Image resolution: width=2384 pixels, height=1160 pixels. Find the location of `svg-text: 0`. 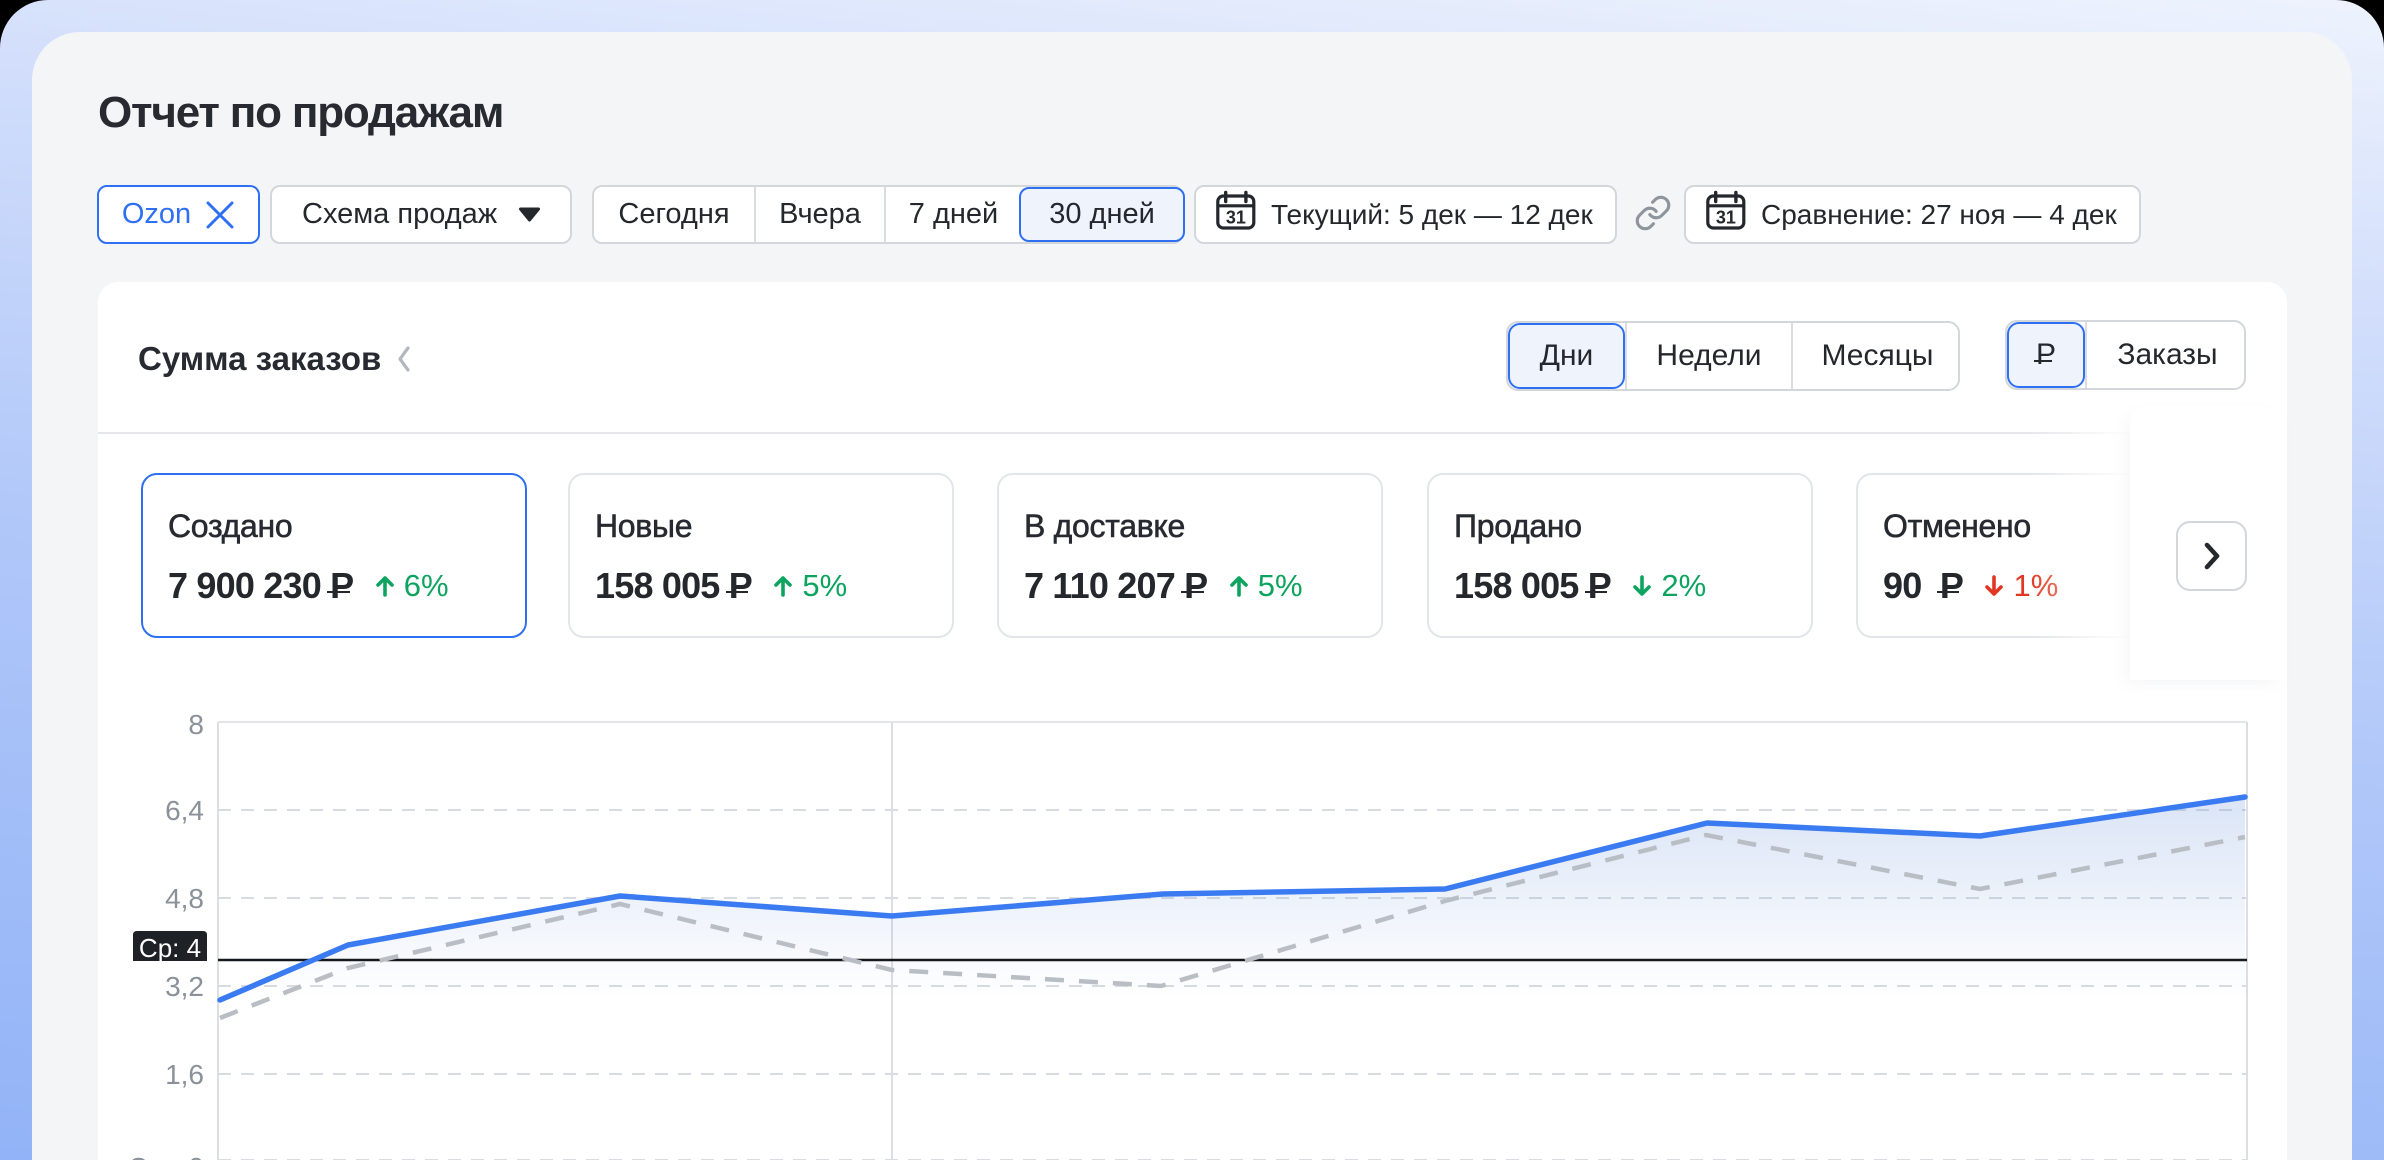

svg-text: 0 is located at coordinates (196, 1156).